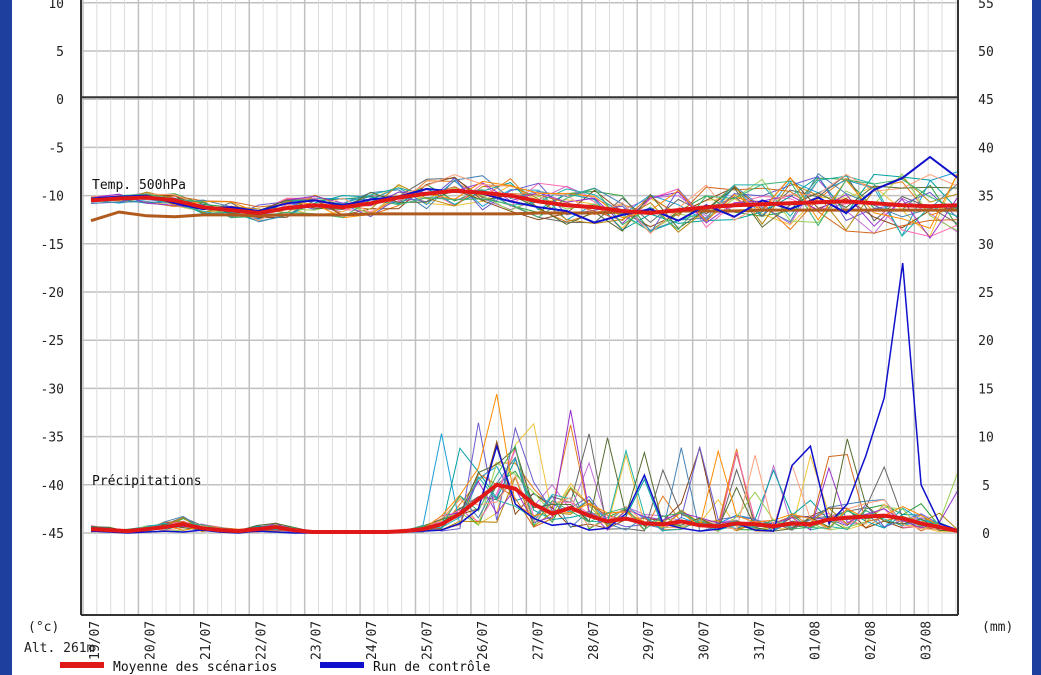  I want to click on y-left-tick-label: -5, so click(56, 148).